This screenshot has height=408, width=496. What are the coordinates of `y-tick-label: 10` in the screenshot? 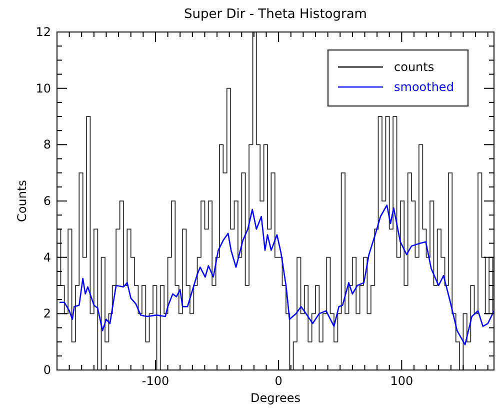 It's located at (43, 88).